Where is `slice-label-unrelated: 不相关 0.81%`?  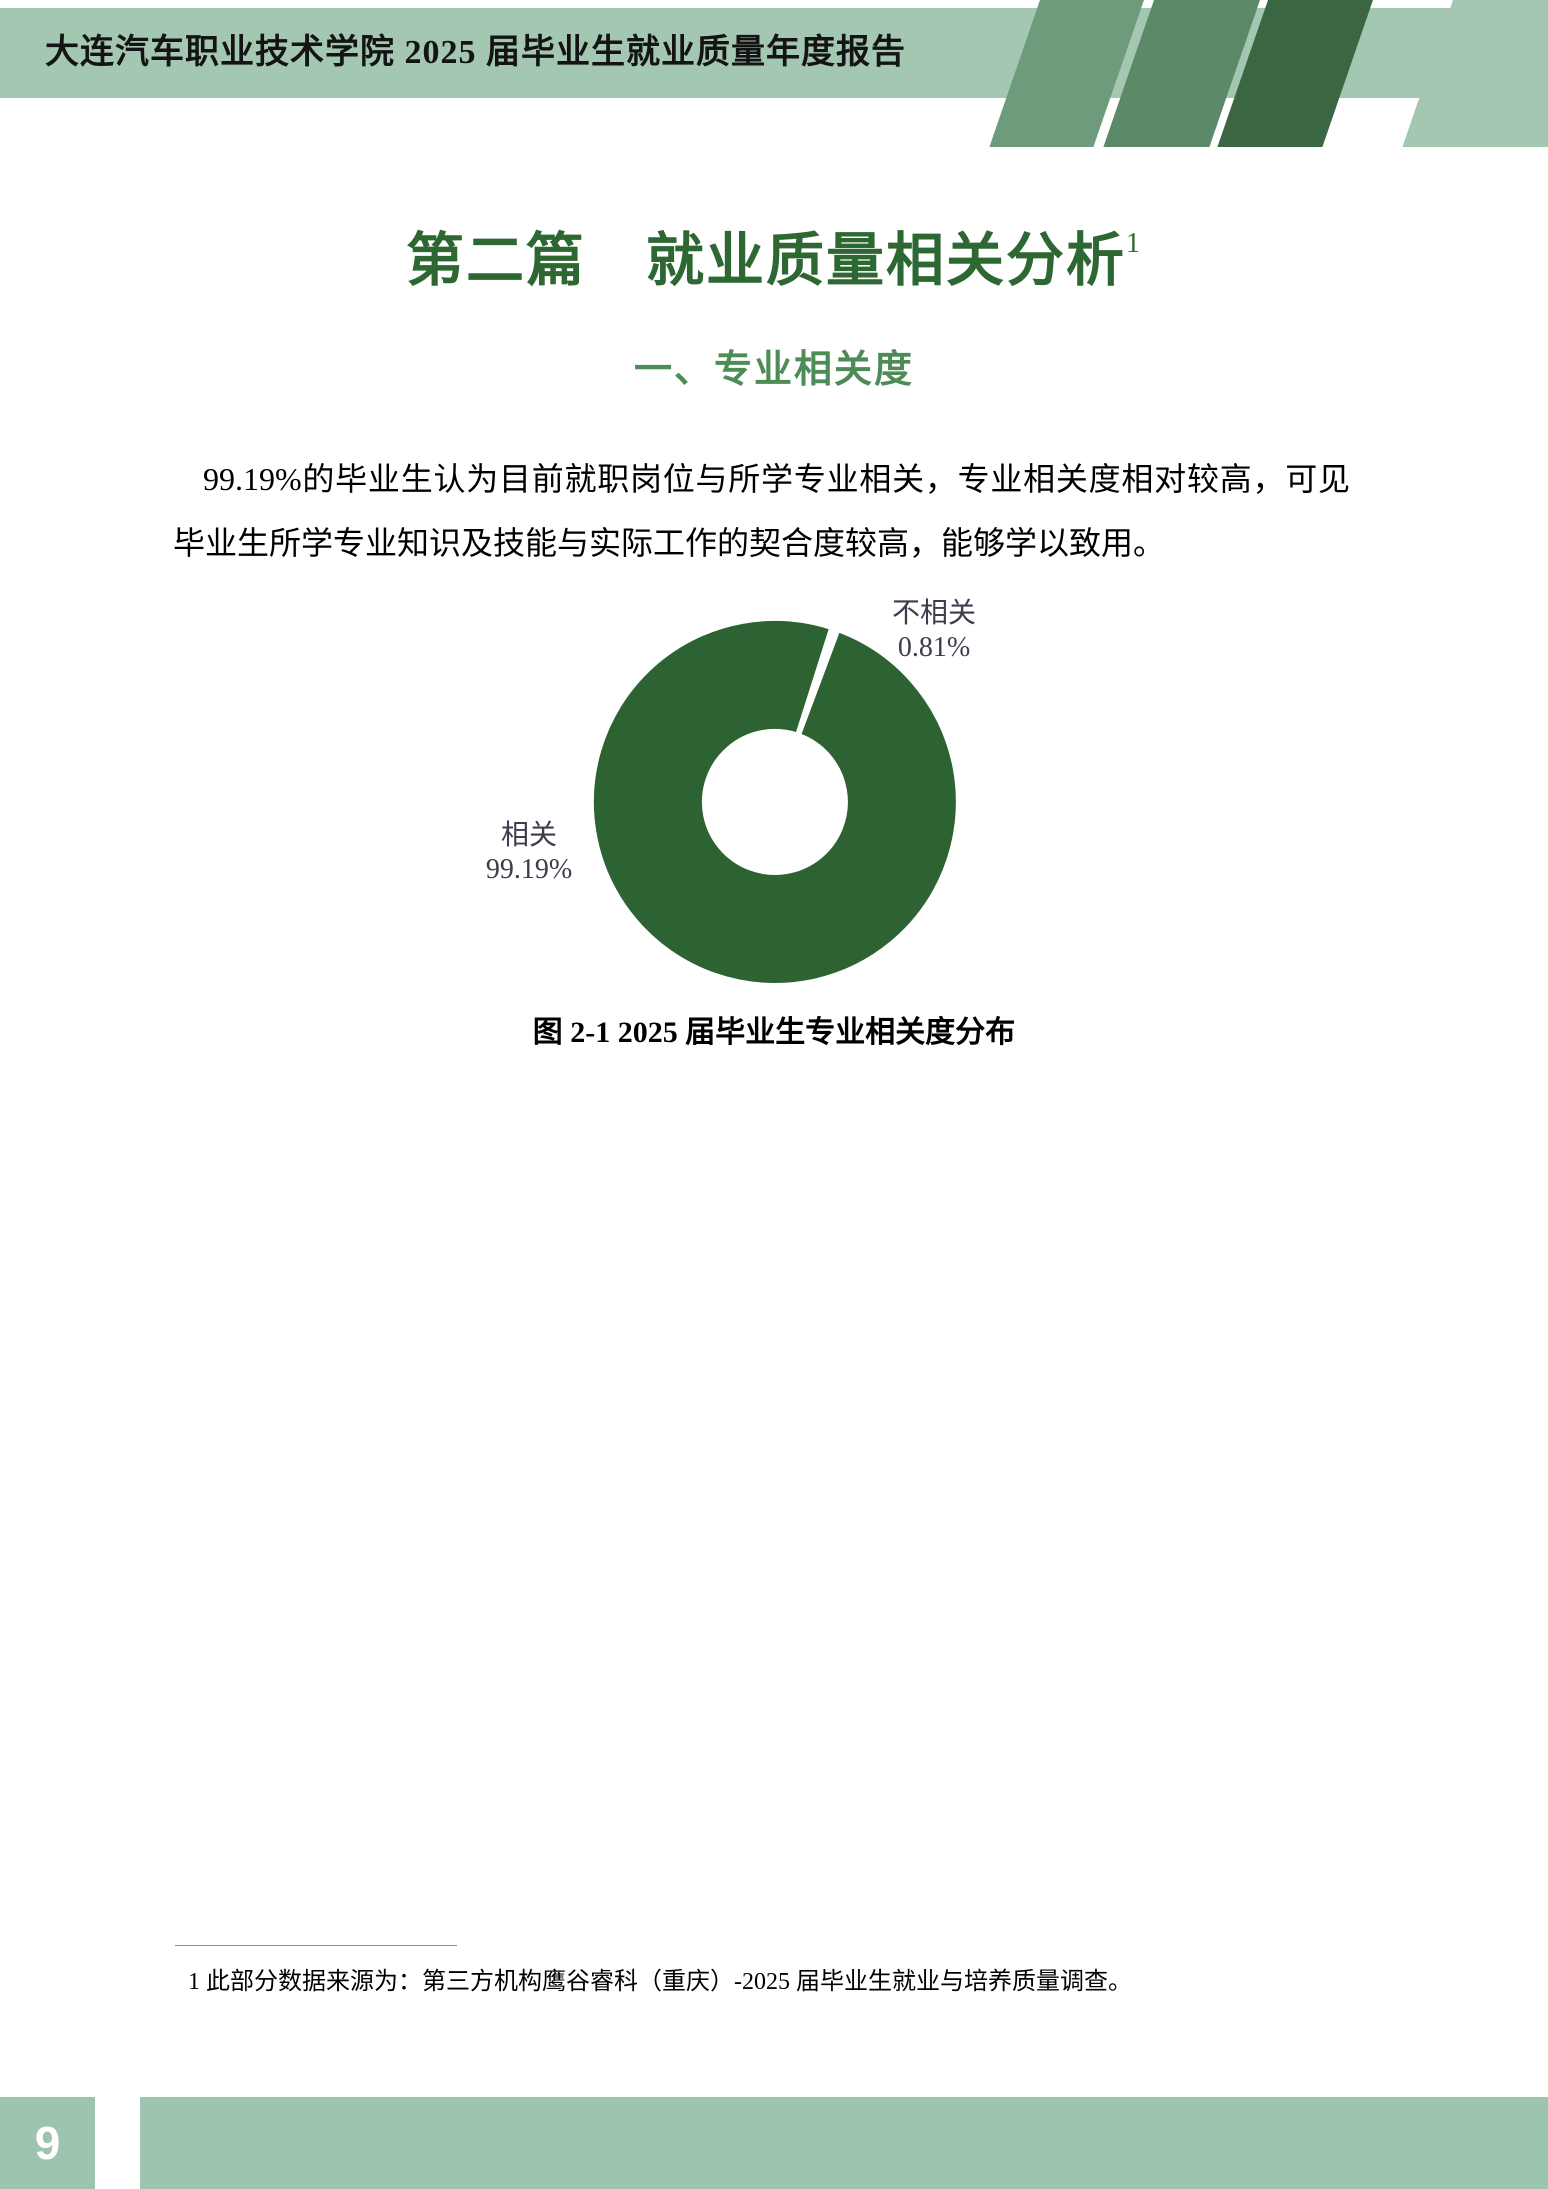 slice-label-unrelated: 不相关 0.81% is located at coordinates (934, 631).